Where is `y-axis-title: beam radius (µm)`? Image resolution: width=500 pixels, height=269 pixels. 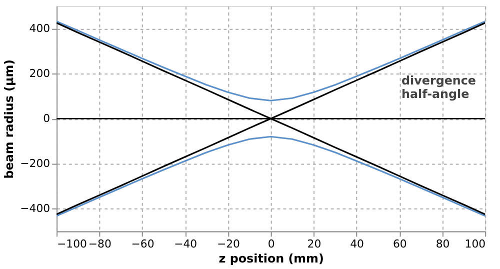
y-axis-title: beam radius (µm) is located at coordinates (9, 119).